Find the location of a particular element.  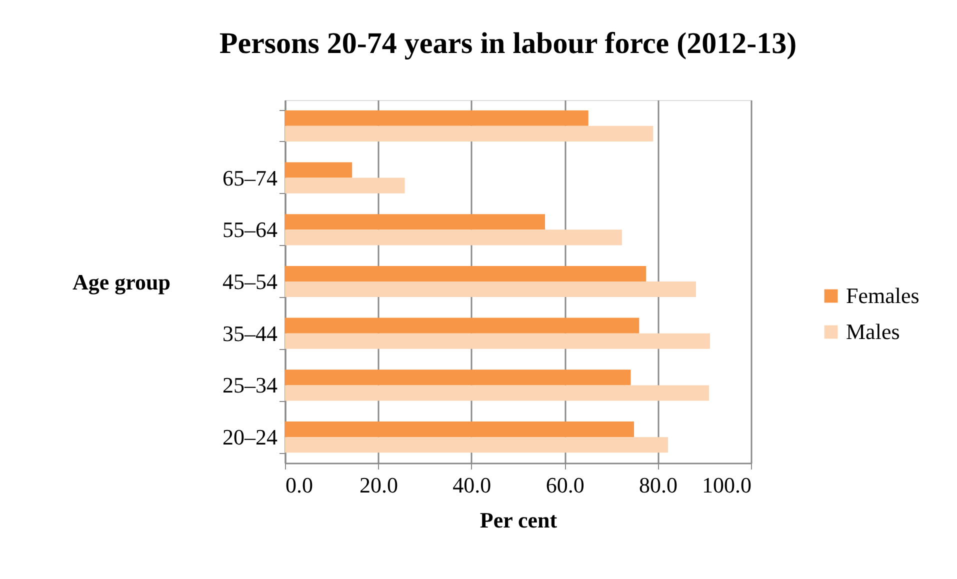

x-tick-label: 80.0 is located at coordinates (658, 485).